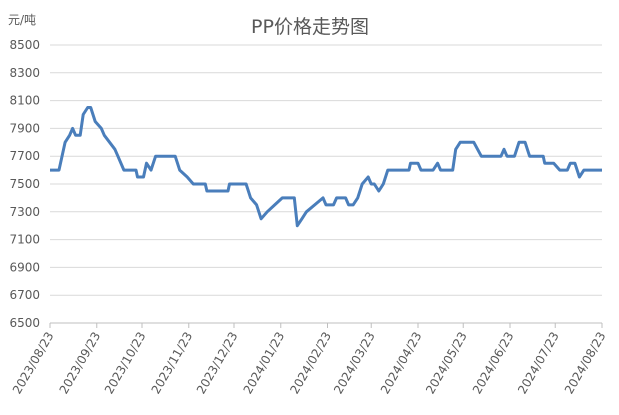  What do you see at coordinates (217, 363) in the screenshot?
I see `x-tick-label: 2023/12/23` at bounding box center [217, 363].